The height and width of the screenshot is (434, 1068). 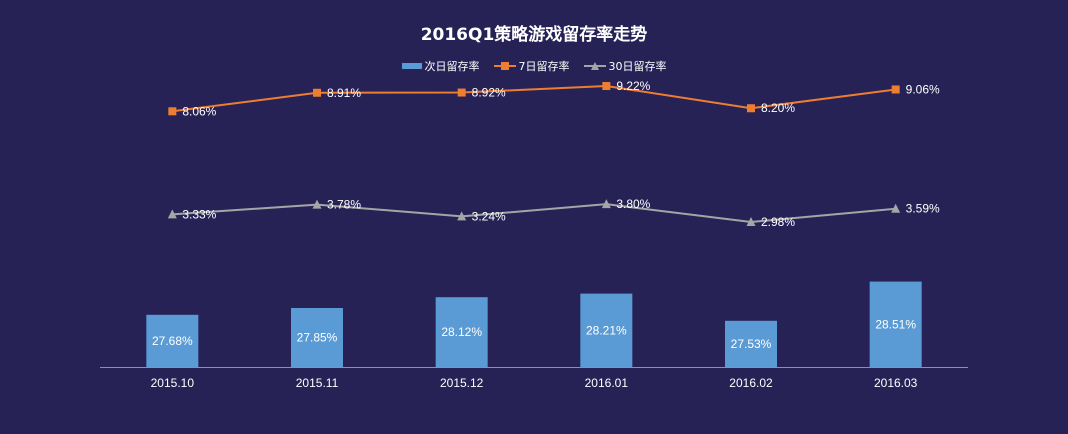 I want to click on x-tick-label: 2015.11, so click(x=317, y=383).